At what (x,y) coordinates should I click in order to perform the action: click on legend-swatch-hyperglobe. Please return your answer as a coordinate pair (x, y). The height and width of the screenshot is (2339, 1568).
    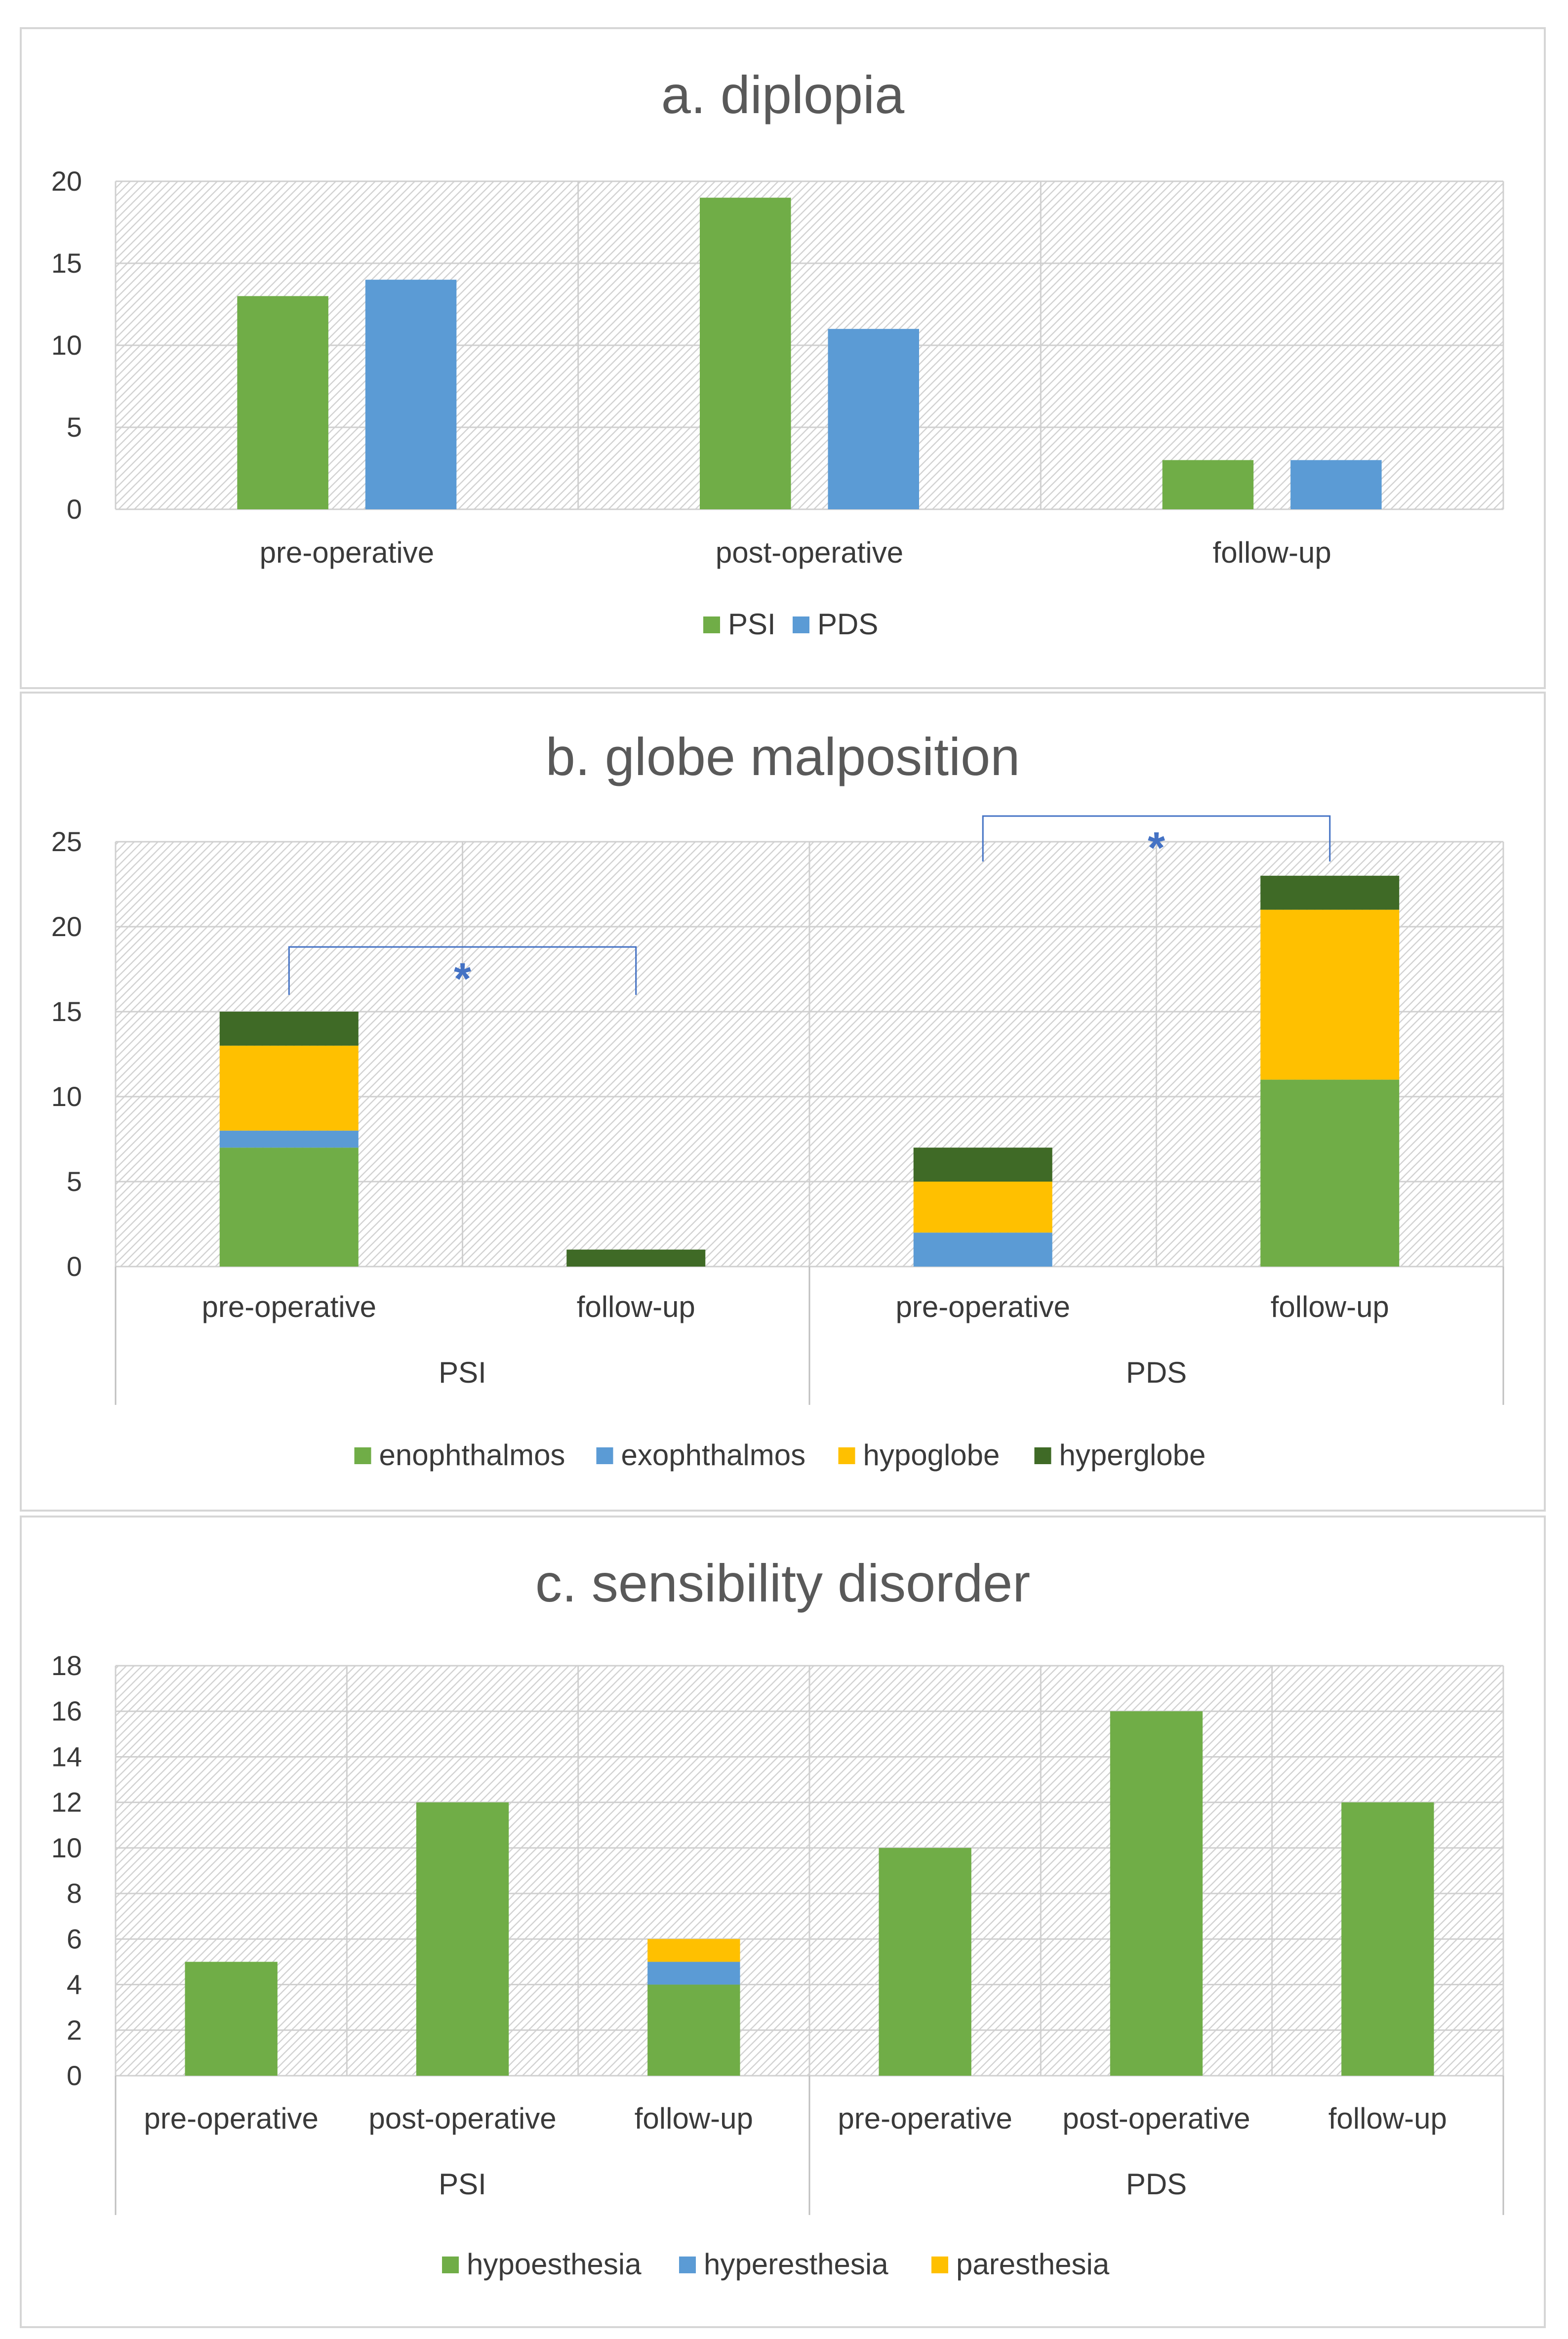
    Looking at the image, I should click on (1042, 1455).